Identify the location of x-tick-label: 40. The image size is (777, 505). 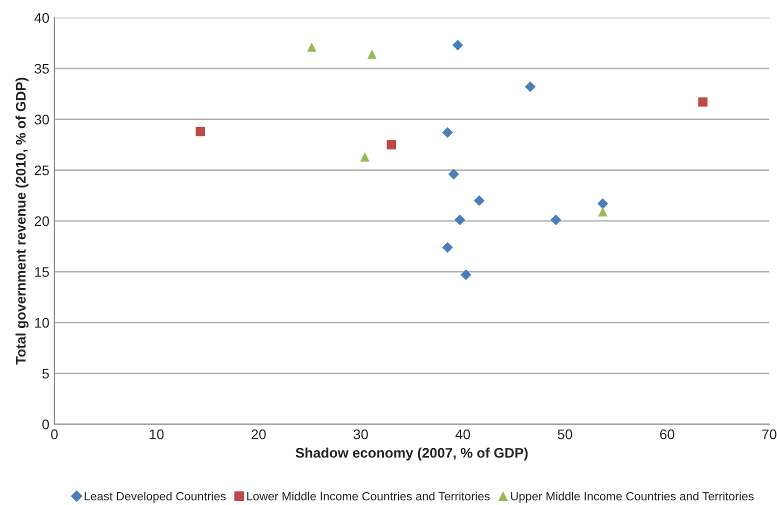
(462, 434).